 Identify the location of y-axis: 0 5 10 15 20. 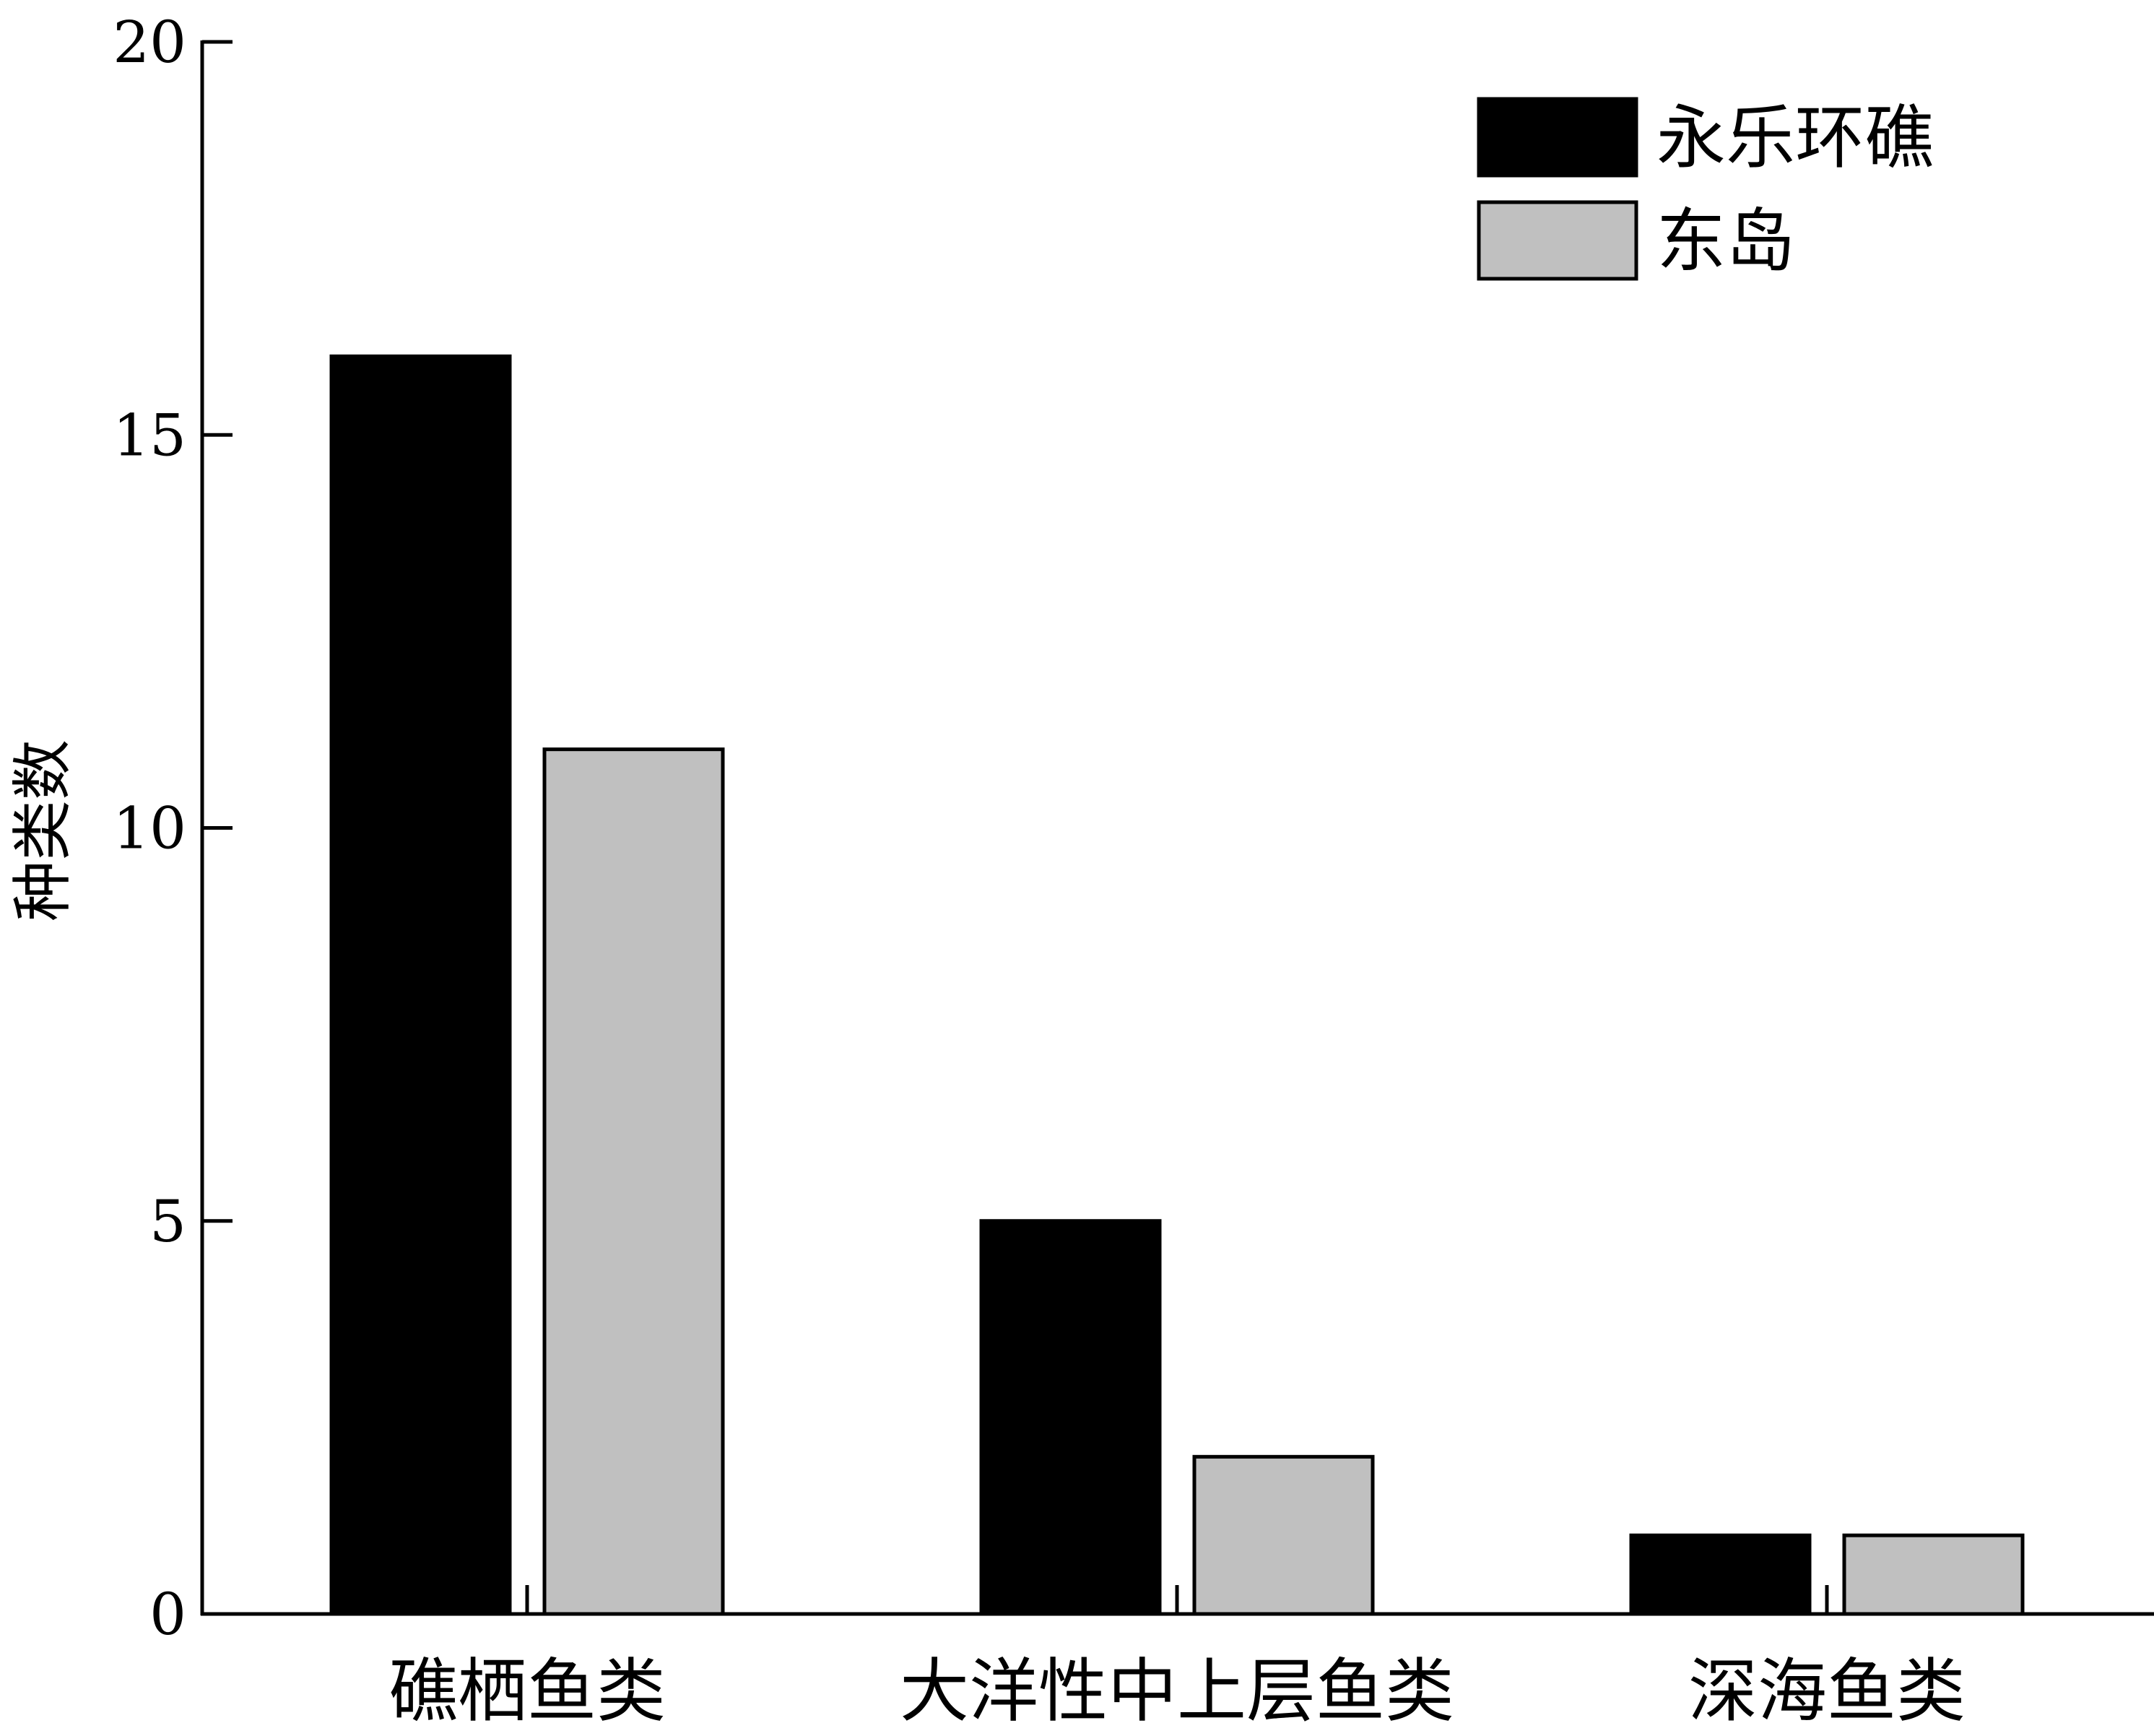
(173, 828).